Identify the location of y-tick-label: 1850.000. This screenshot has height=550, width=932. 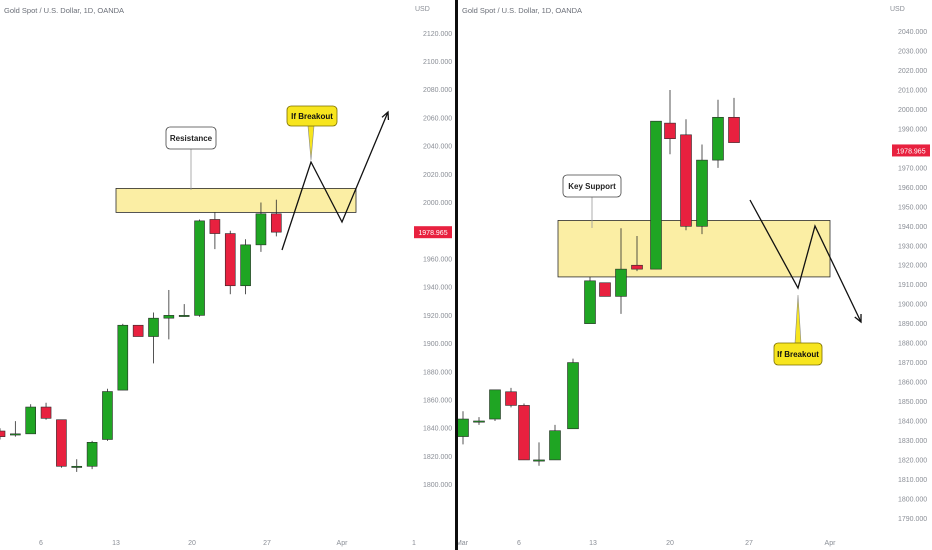
(912, 402).